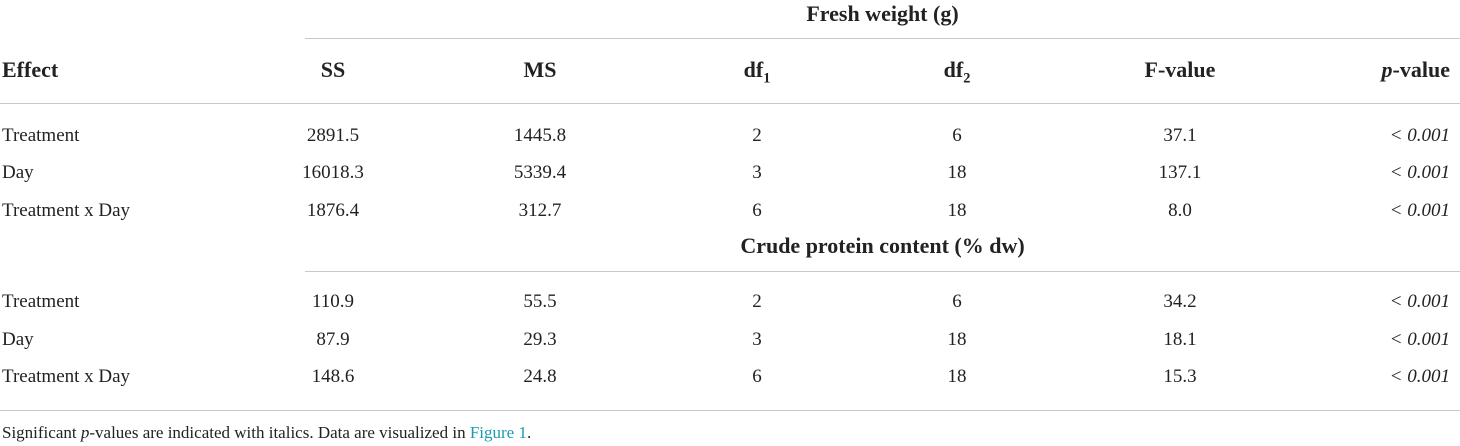 The width and height of the screenshot is (1460, 446). Describe the element at coordinates (1180, 210) in the screenshot. I see `table-cell: 8.0` at that location.